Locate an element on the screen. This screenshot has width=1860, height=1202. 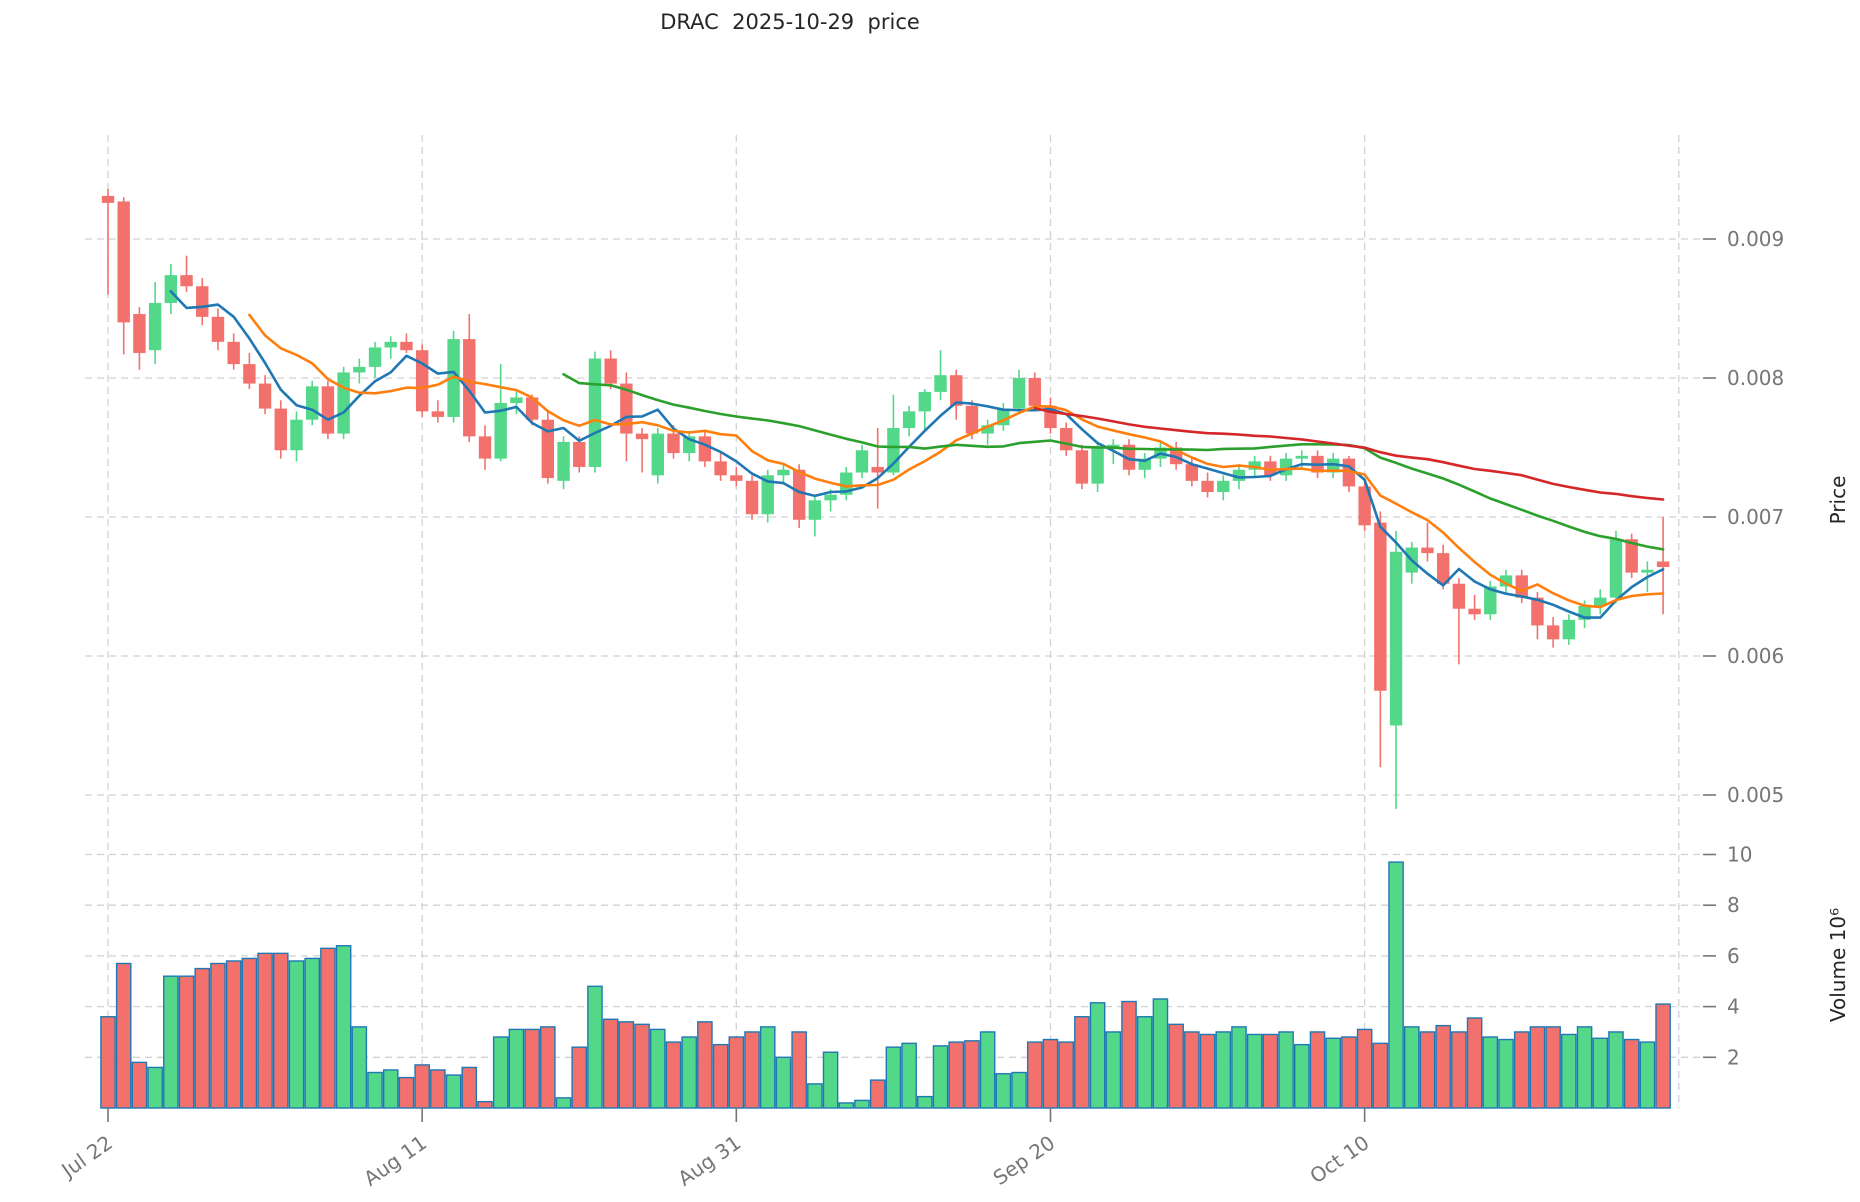
chart-title: DRAC 2025-10-29 price is located at coordinates (790, 22).